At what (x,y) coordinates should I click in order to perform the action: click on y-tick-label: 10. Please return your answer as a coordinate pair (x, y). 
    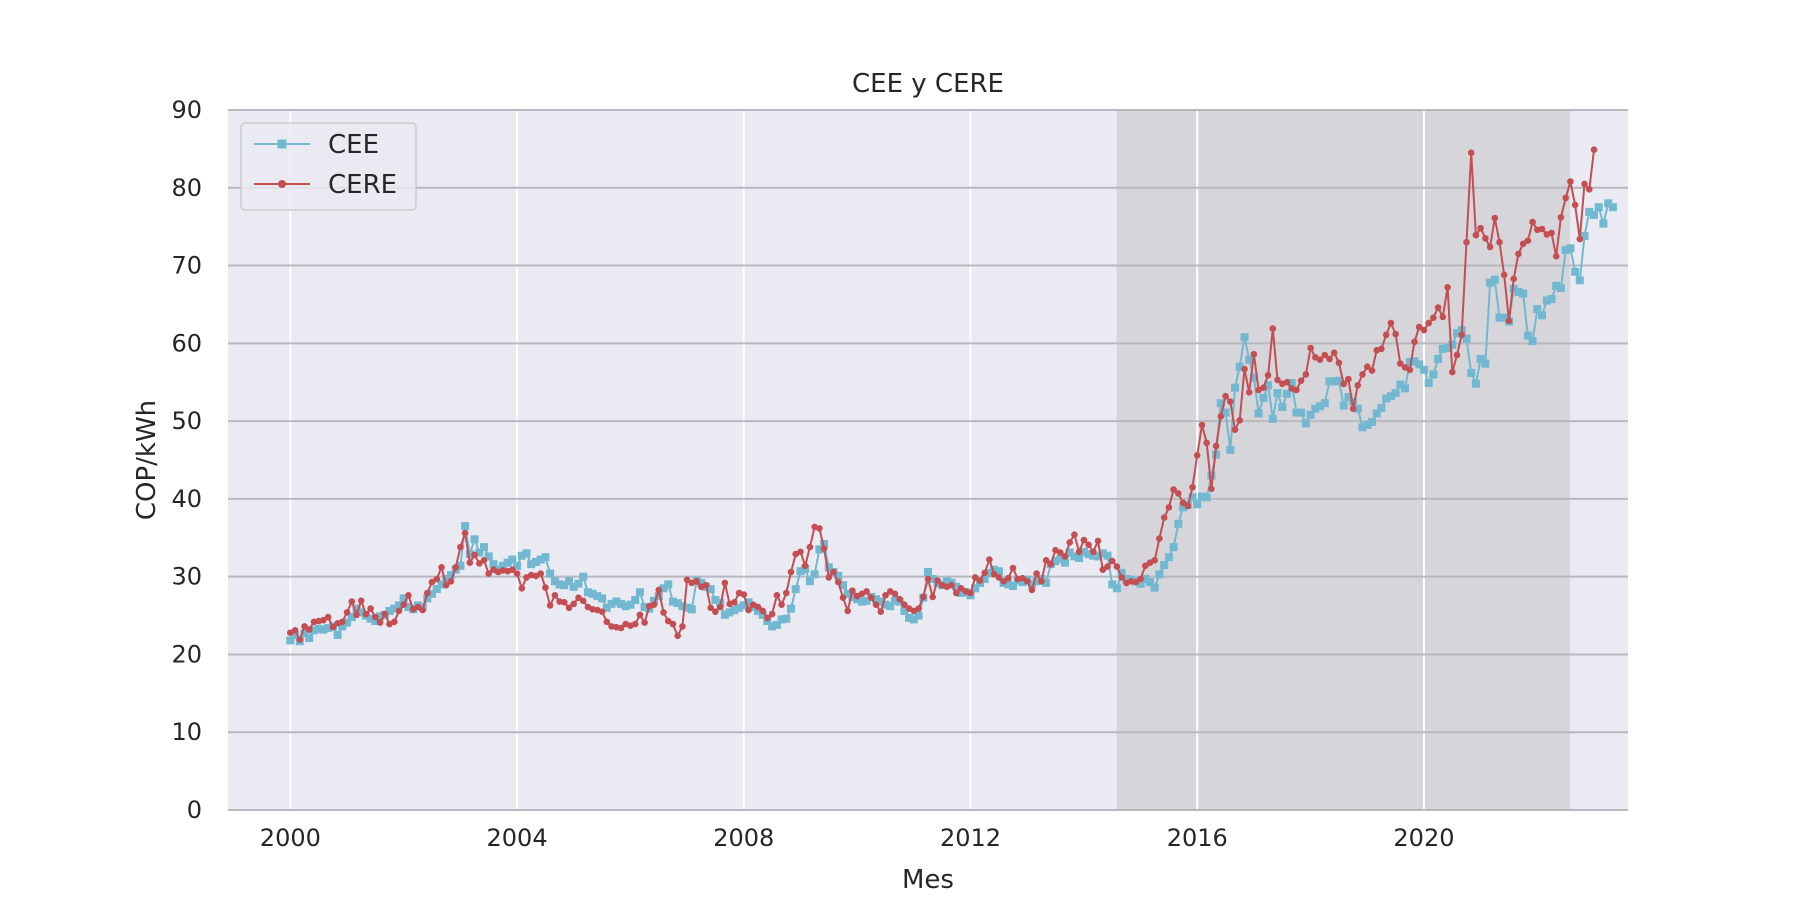
    Looking at the image, I should click on (186, 732).